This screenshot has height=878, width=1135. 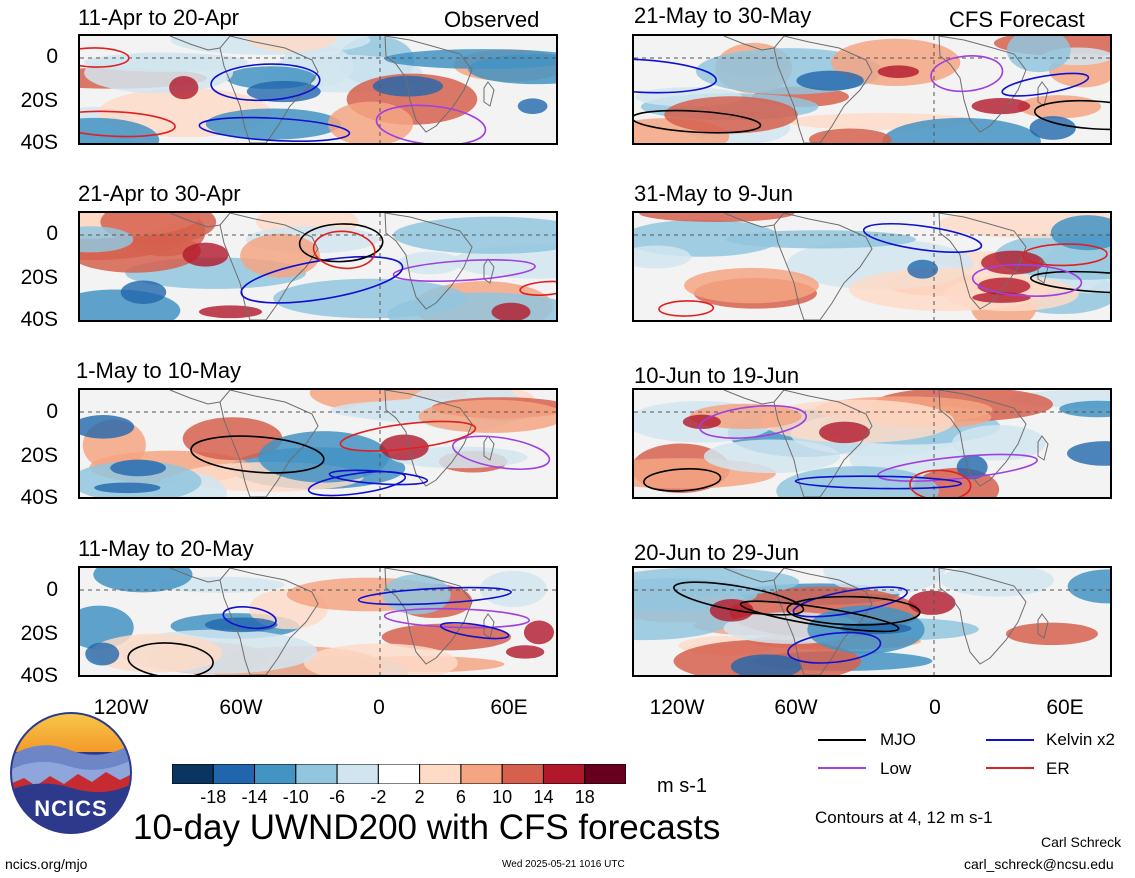 What do you see at coordinates (1058, 768) in the screenshot?
I see `legend-er-label: ER` at bounding box center [1058, 768].